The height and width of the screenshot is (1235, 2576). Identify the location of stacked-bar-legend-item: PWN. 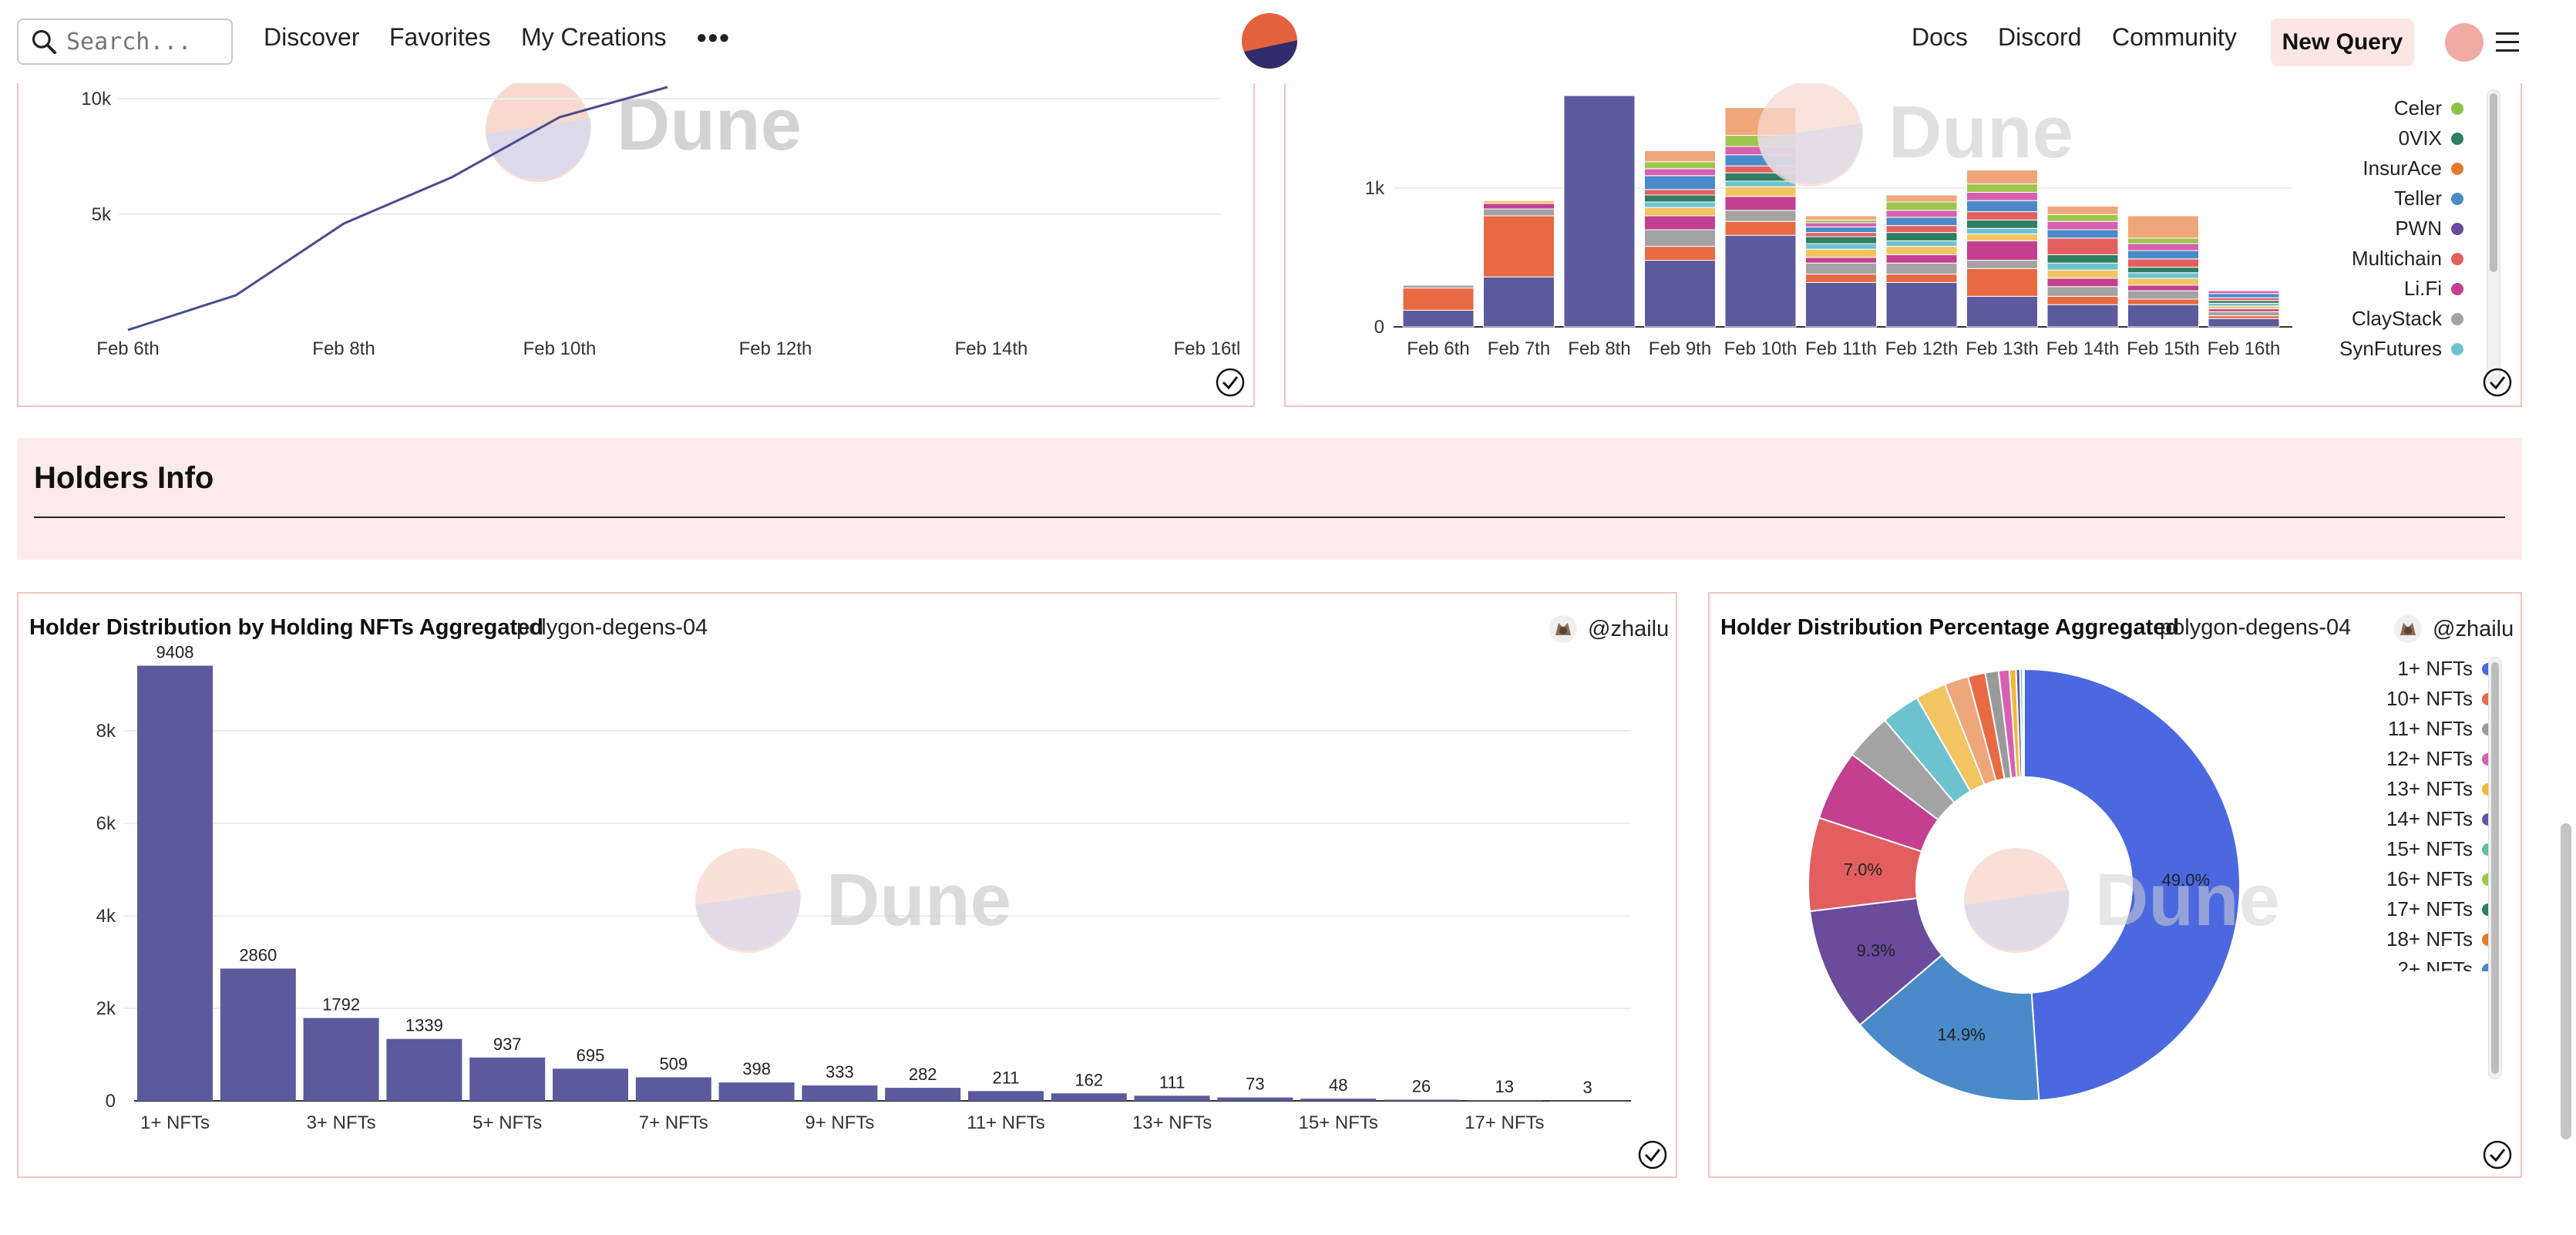
(2371, 229).